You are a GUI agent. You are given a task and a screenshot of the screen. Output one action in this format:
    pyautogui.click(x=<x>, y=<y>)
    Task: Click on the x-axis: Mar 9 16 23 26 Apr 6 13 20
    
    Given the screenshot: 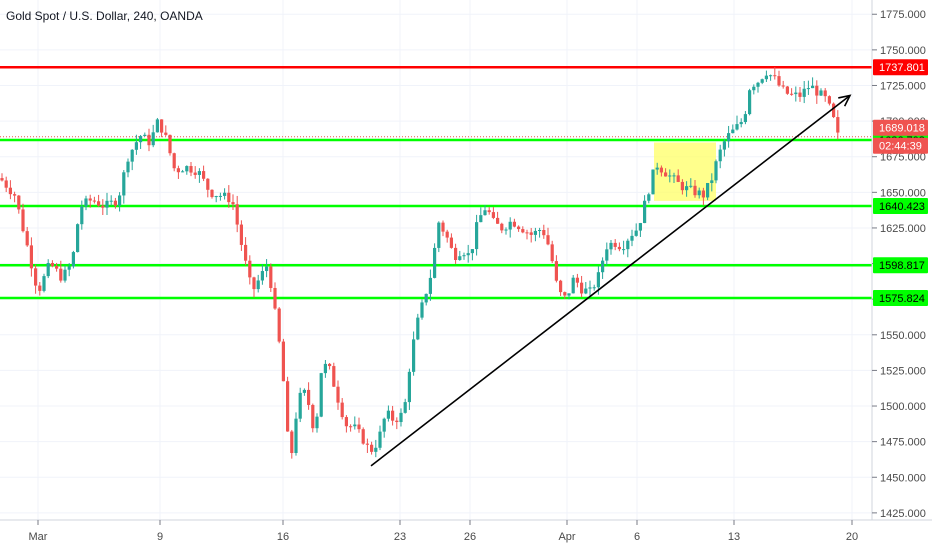 What is the action you would take?
    pyautogui.click(x=444, y=531)
    